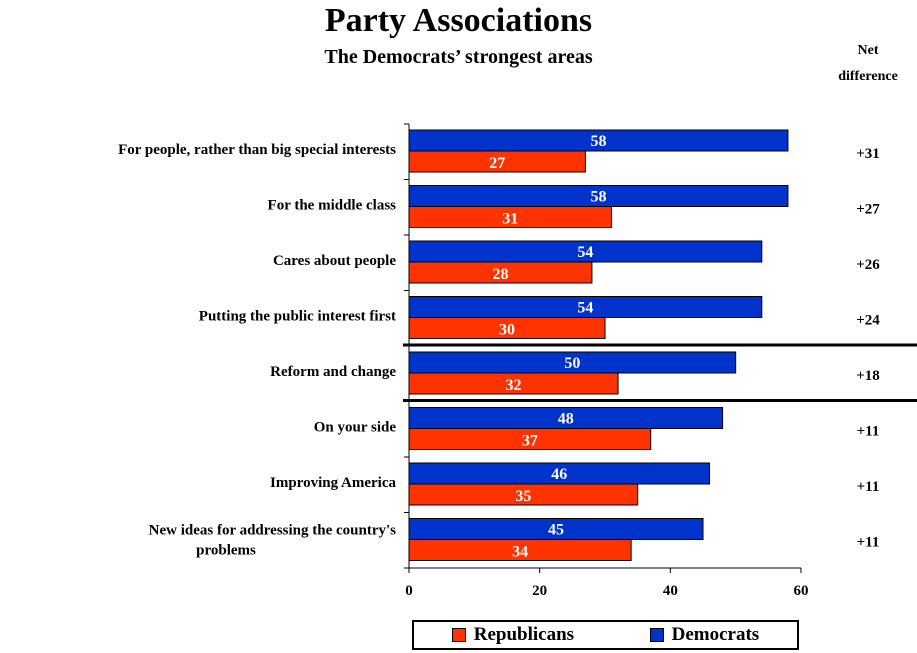  Describe the element at coordinates (556, 530) in the screenshot. I see `bar-label-democrats: 45` at that location.